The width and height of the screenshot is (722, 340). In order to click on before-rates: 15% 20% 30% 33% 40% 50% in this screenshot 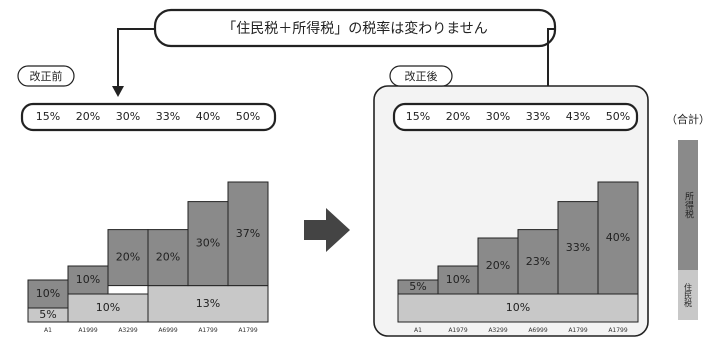, I will do `click(148, 116)`.